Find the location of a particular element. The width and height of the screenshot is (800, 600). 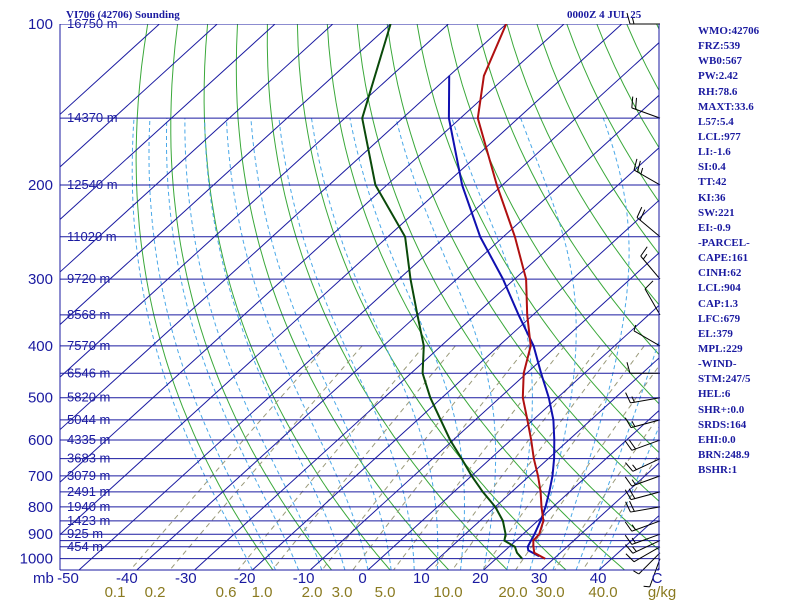

height-label: 4335 m is located at coordinates (88, 439).